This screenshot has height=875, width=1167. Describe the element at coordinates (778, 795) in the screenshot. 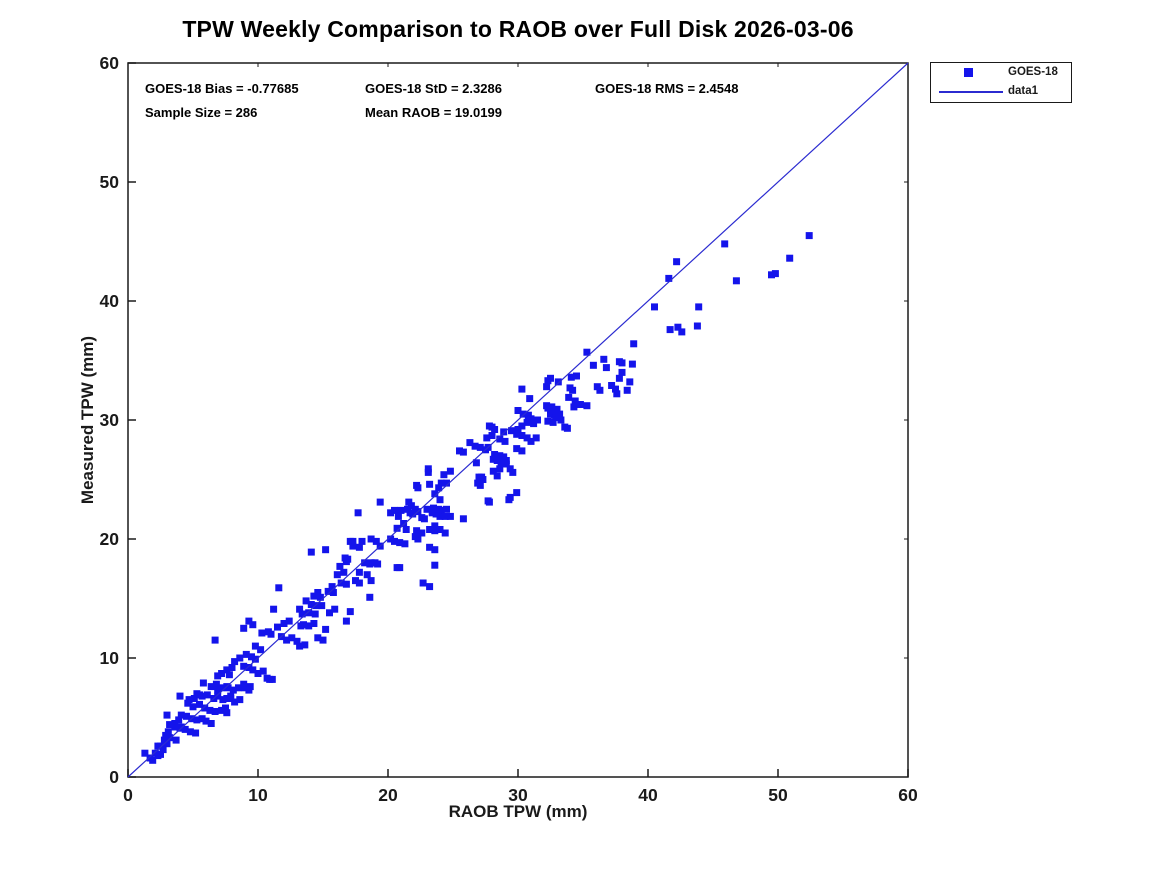

I see `x-tick-label: 50` at that location.